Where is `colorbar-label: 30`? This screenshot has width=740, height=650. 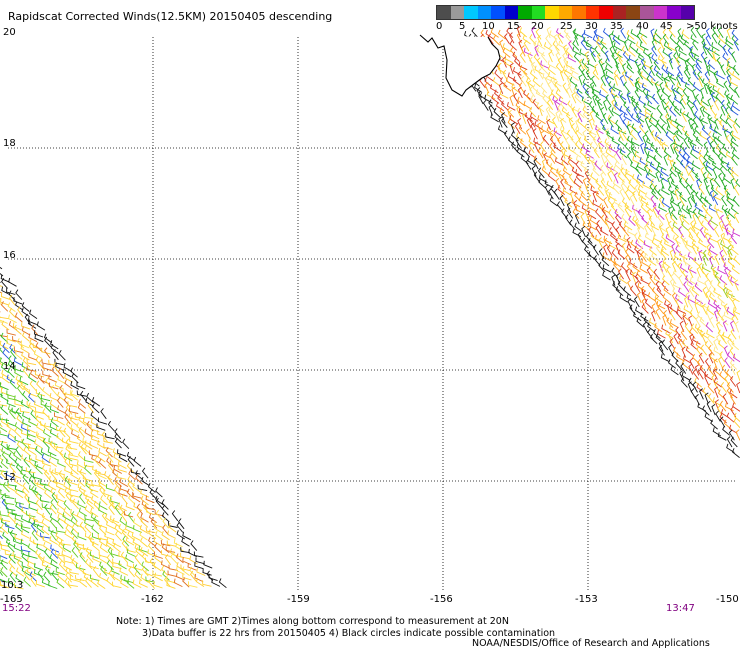 colorbar-label: 30 is located at coordinates (591, 26).